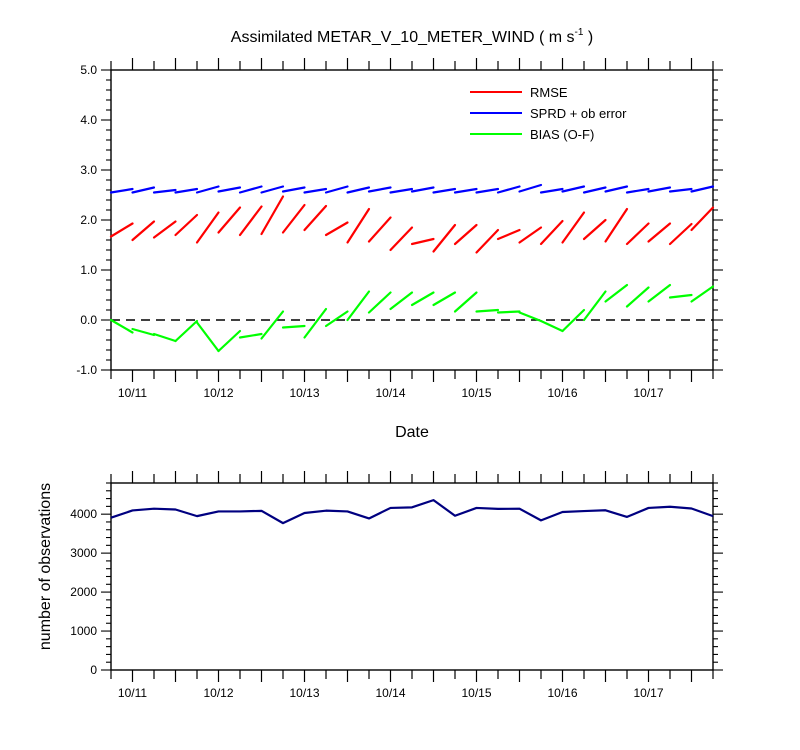 This screenshot has height=750, width=800. What do you see at coordinates (88, 320) in the screenshot?
I see `y-tick-label: 0.0` at bounding box center [88, 320].